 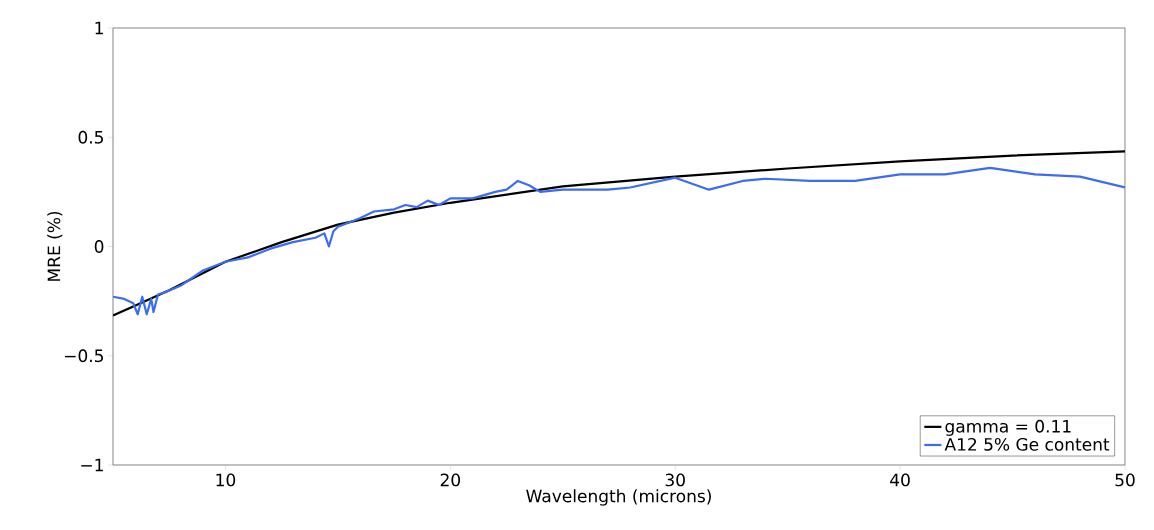 I want to click on y-tick-label: −0.5, so click(x=84, y=356).